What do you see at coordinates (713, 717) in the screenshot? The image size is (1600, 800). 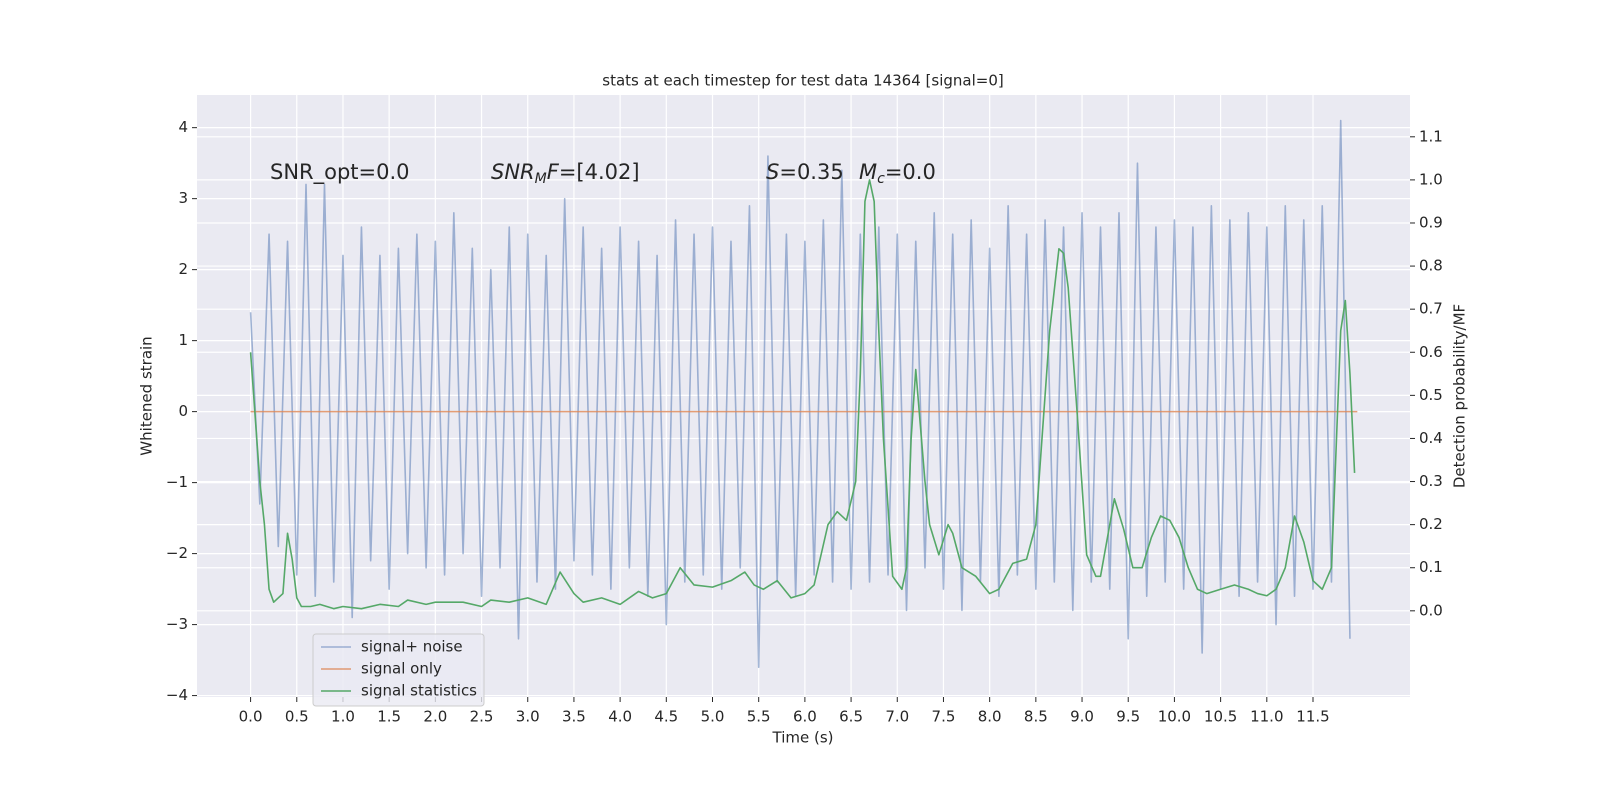 I see `x-tick-label: 5.0` at bounding box center [713, 717].